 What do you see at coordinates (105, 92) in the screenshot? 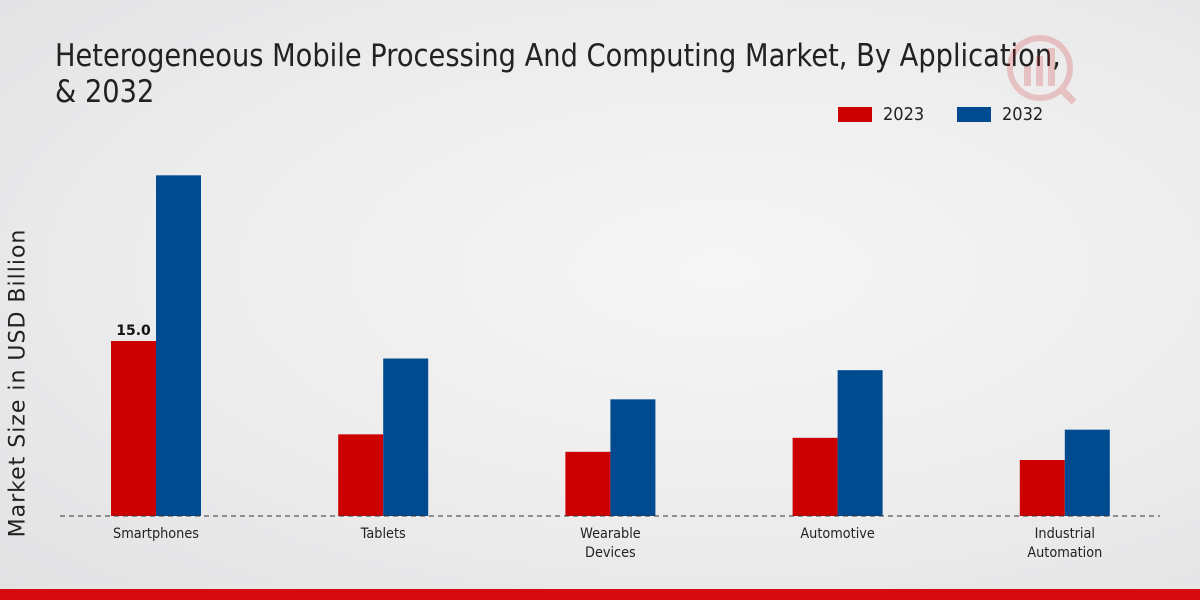
I see `chart-title-line-2: & 2032` at bounding box center [105, 92].